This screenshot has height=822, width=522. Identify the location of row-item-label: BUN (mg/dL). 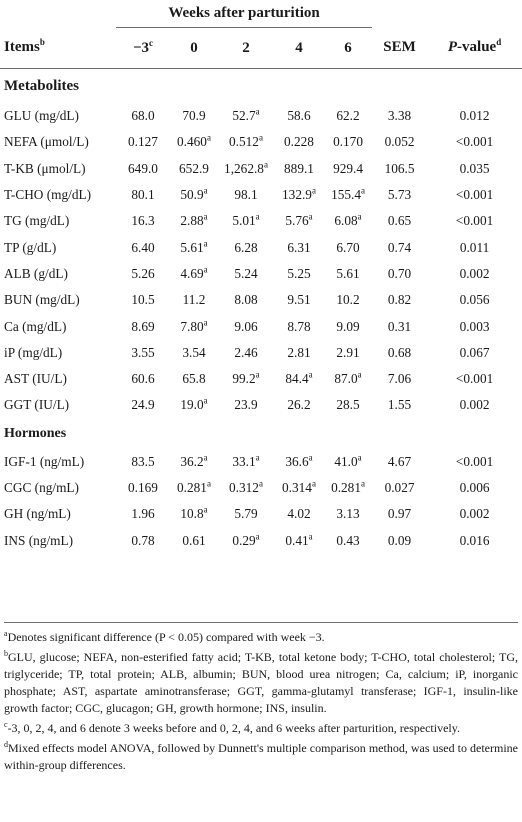
(42, 300).